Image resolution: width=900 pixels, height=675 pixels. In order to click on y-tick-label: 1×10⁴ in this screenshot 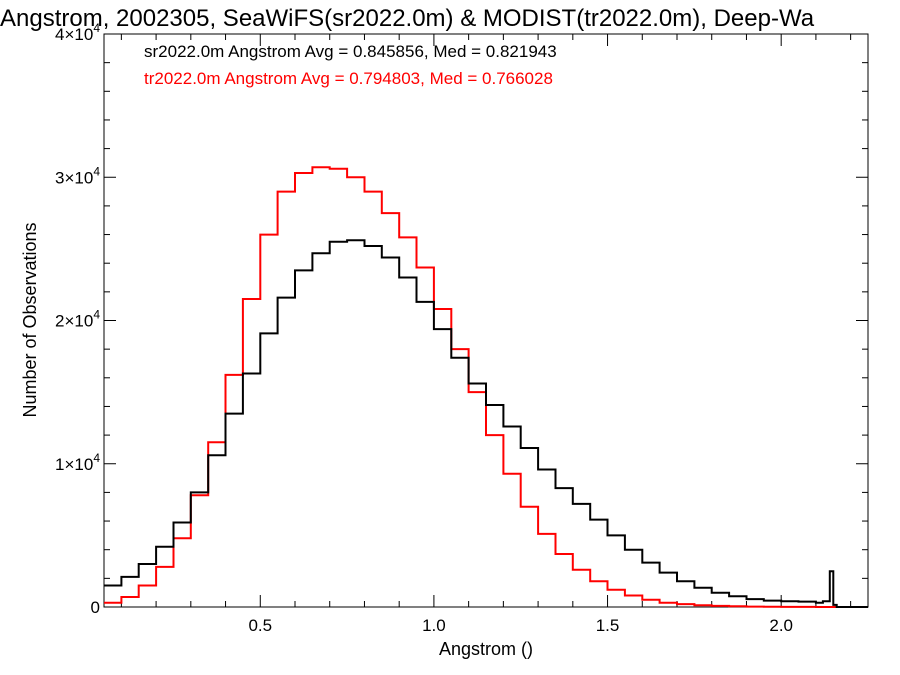, I will do `click(77, 462)`.